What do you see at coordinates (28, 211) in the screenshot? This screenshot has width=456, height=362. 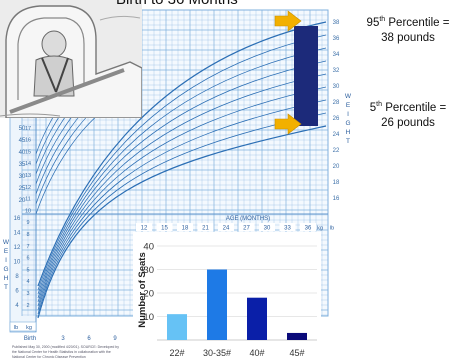 I see `left-kg-tick-label: 10` at bounding box center [28, 211].